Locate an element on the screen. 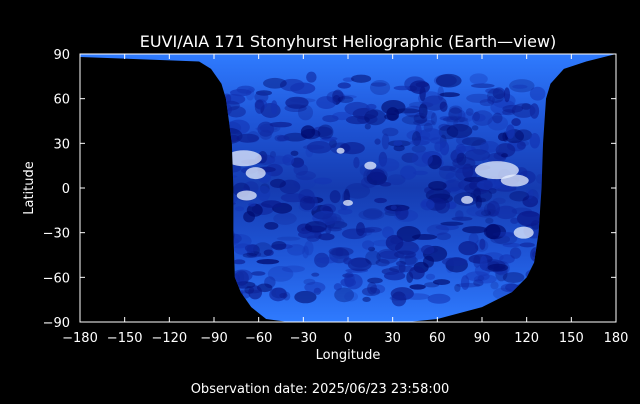 This screenshot has width=640, height=404. y-tick-label: 90 is located at coordinates (61, 55).